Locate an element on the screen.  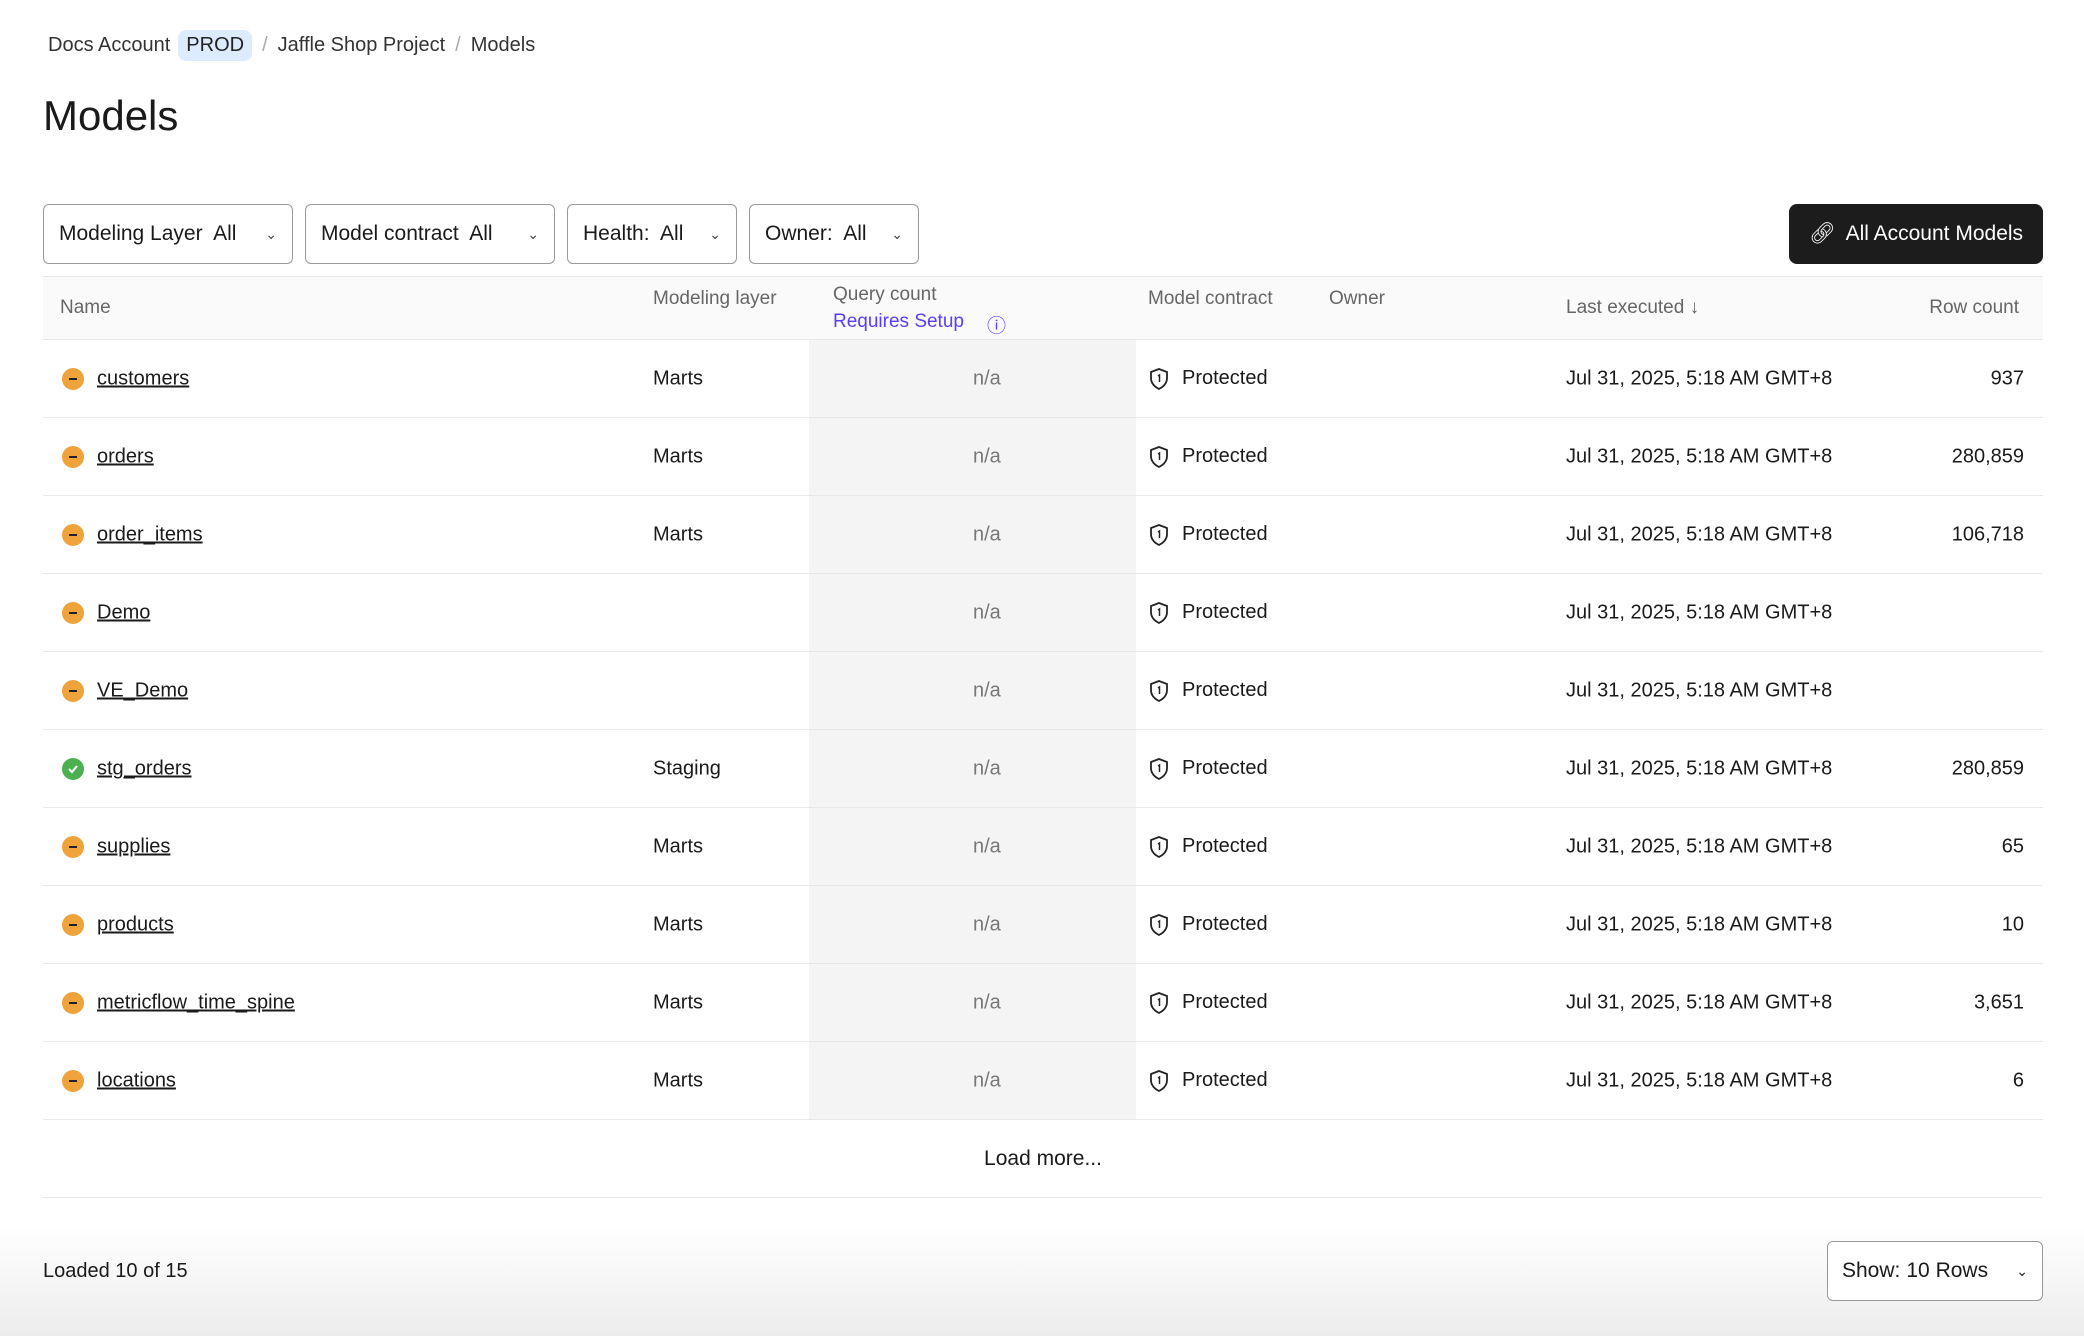
filter-owner: Owner: All ⌄ is located at coordinates (834, 234).